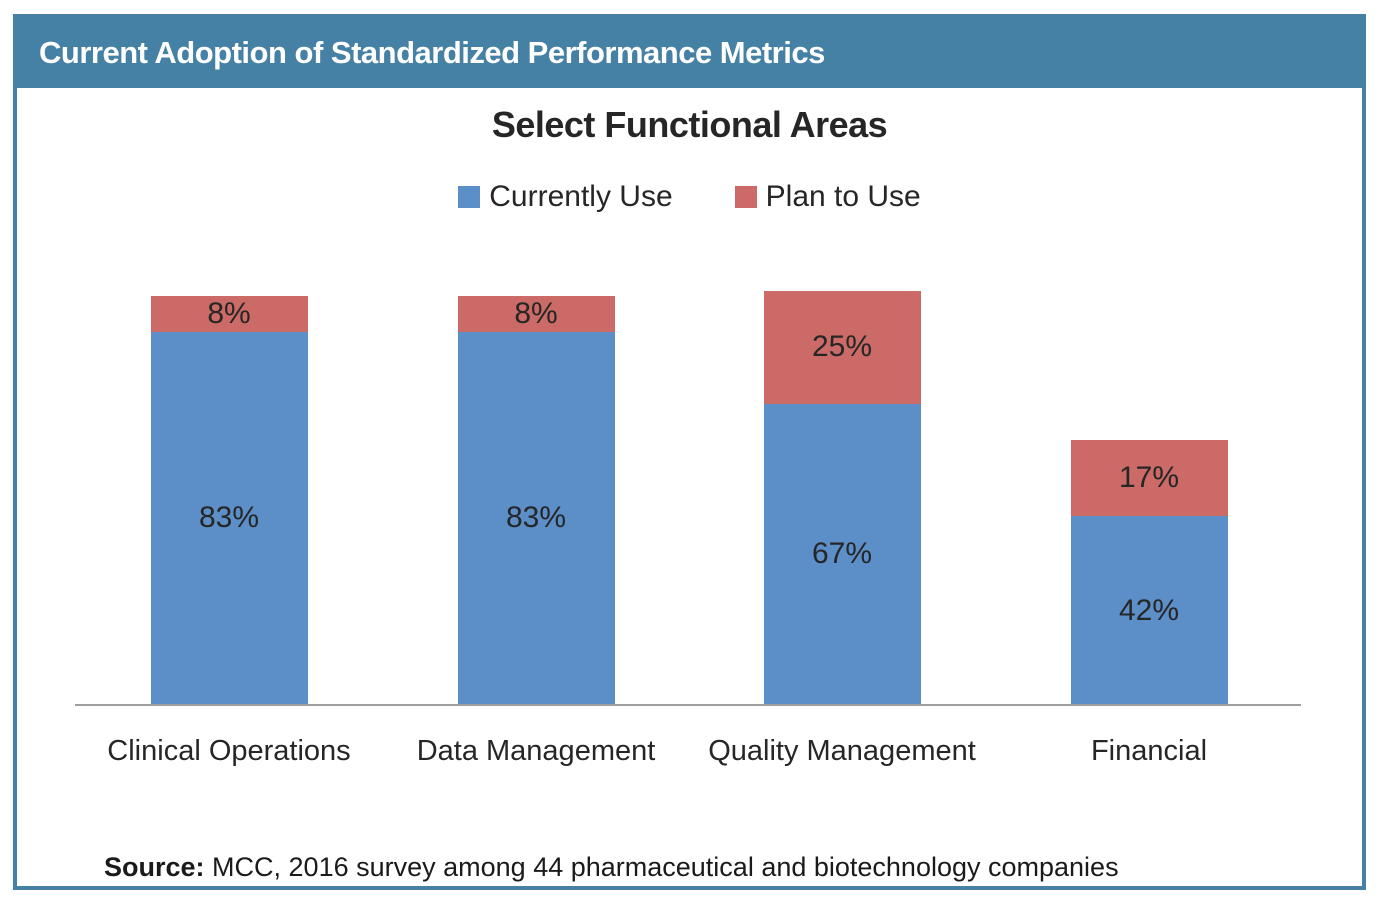  I want to click on legend: Currently Use Plan to Use, so click(689, 197).